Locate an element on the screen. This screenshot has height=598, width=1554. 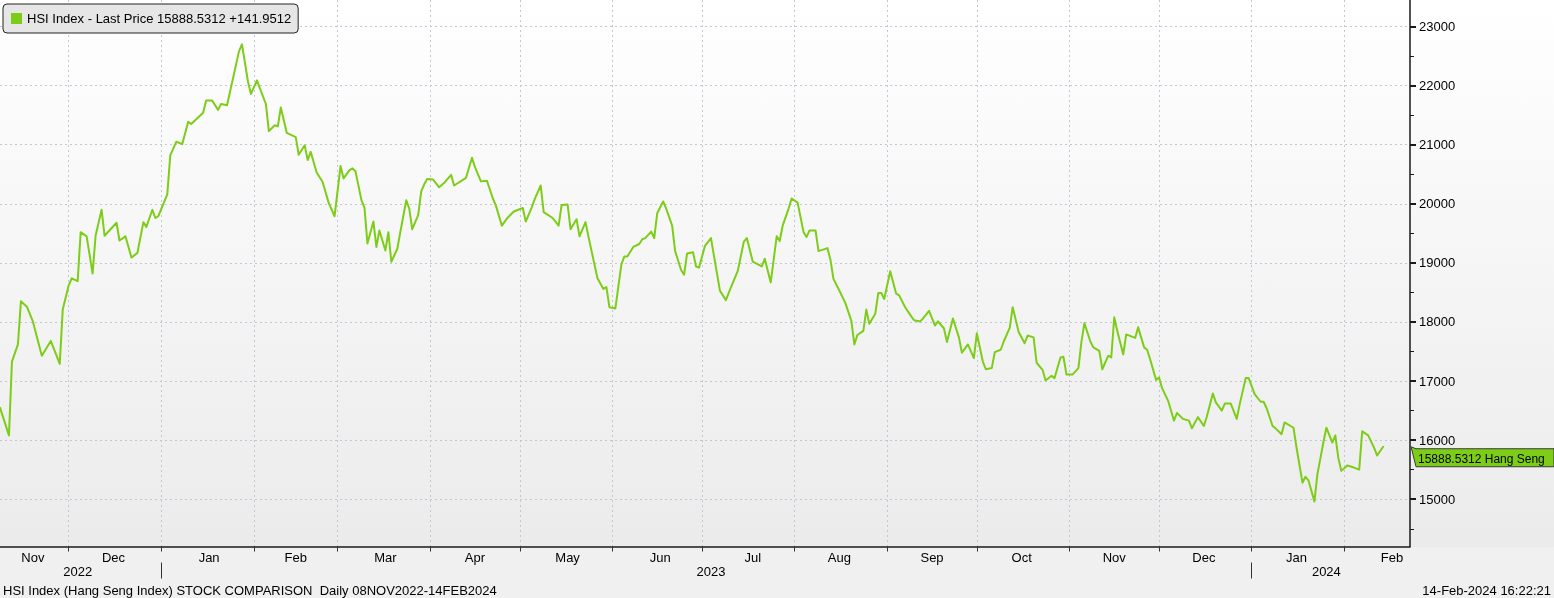
y-tick-label: 21000 is located at coordinates (1437, 145).